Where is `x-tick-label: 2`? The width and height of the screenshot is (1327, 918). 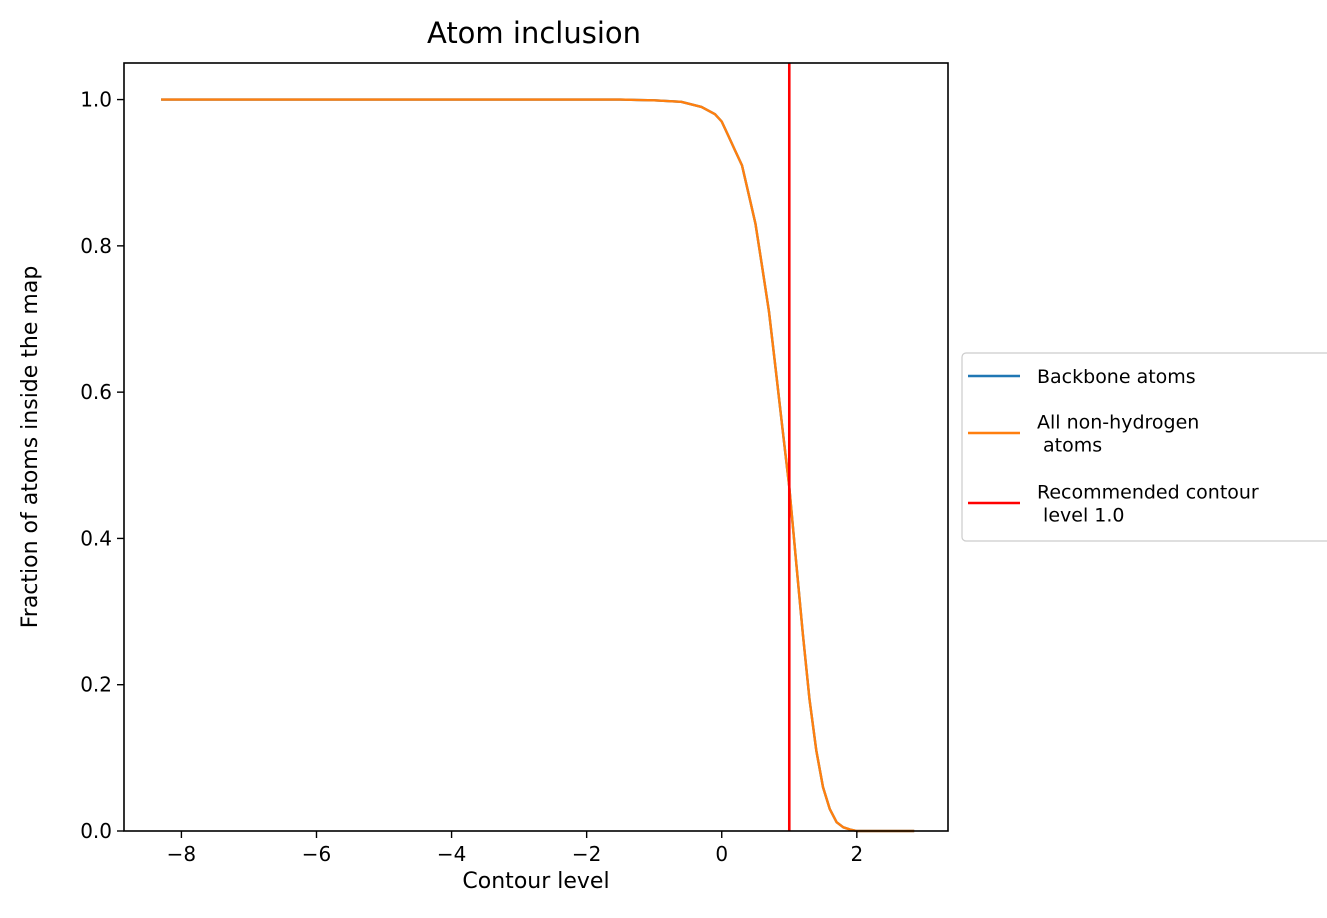
x-tick-label: 2 is located at coordinates (856, 854).